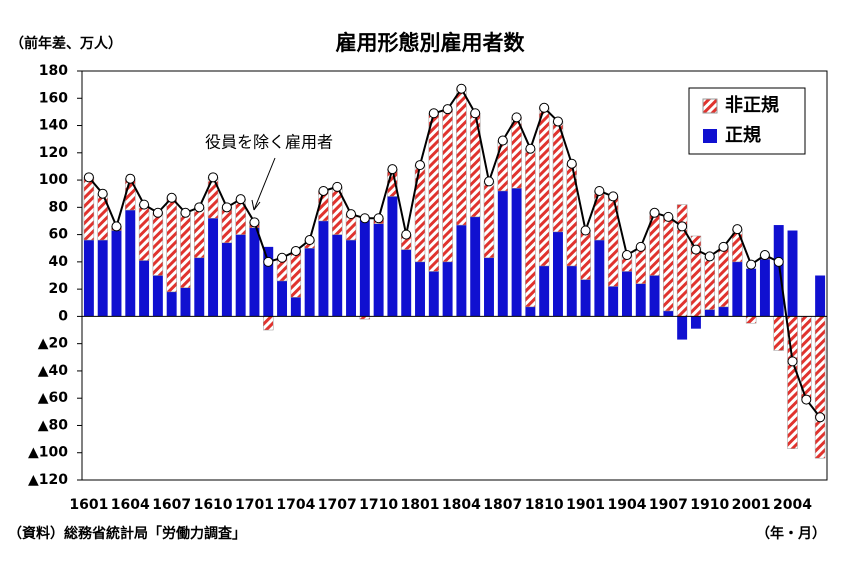  What do you see at coordinates (213, 505) in the screenshot?
I see `x-tick-label: 1610` at bounding box center [213, 505].